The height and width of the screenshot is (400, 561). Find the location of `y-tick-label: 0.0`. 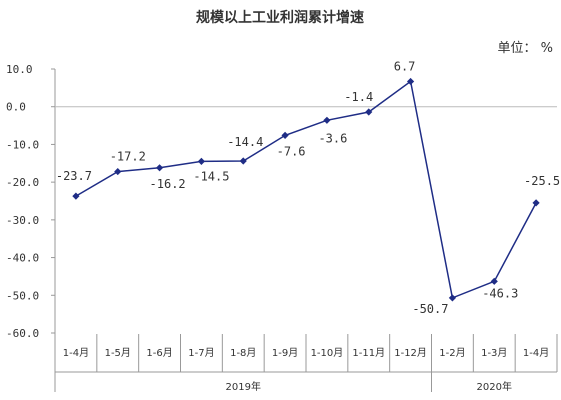

y-tick-label: 0.0 is located at coordinates (16, 107).